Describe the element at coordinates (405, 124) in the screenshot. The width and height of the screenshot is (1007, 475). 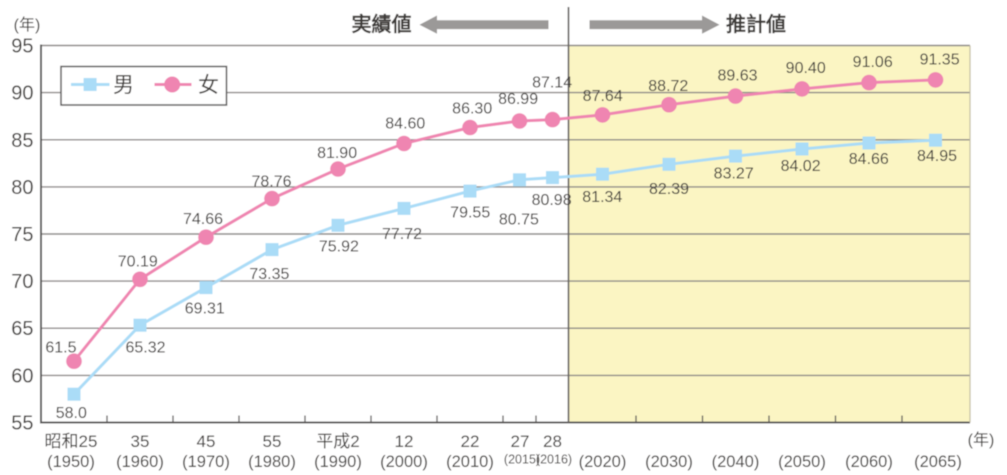
I see `svg-text: 84.60` at that location.